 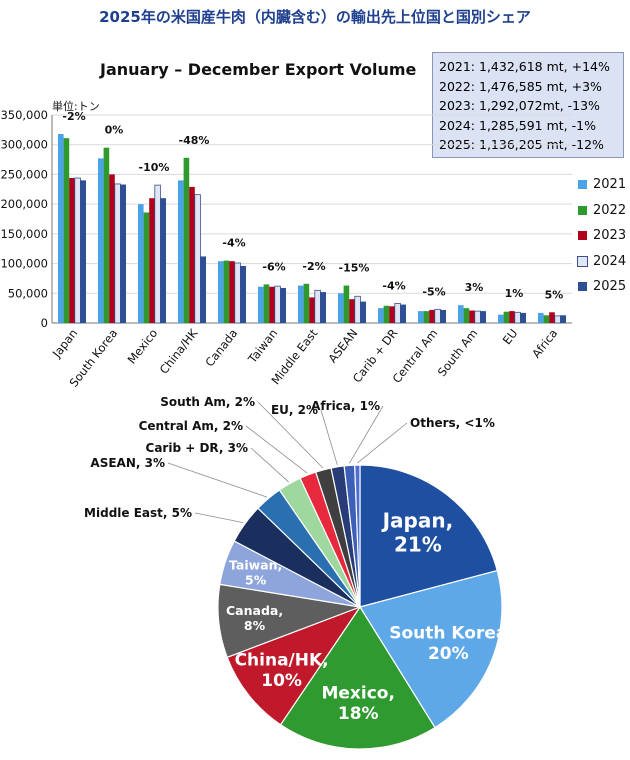 I want to click on bar-chart-title: January – December Export Volume, so click(x=258, y=69).